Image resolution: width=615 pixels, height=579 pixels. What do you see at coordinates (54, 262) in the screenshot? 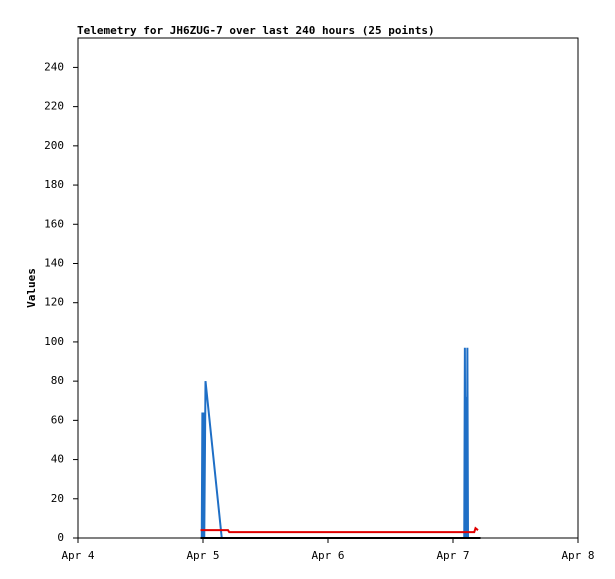
I see `y-tick-label: 140` at bounding box center [54, 262].